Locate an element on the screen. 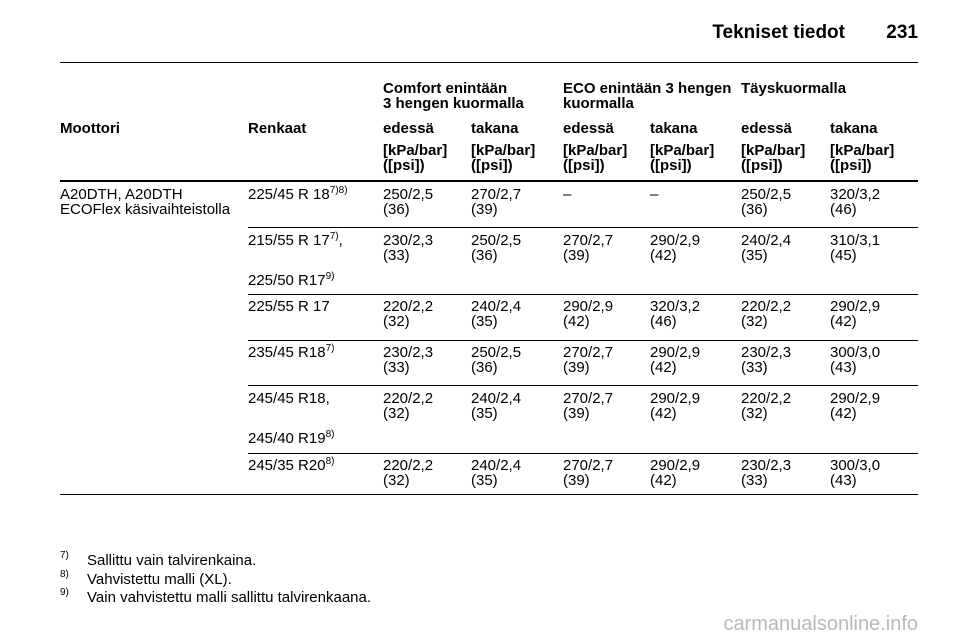 Image resolution: width=960 pixels, height=642 pixels. pressure-cell: 310/3,1 is located at coordinates (855, 240).